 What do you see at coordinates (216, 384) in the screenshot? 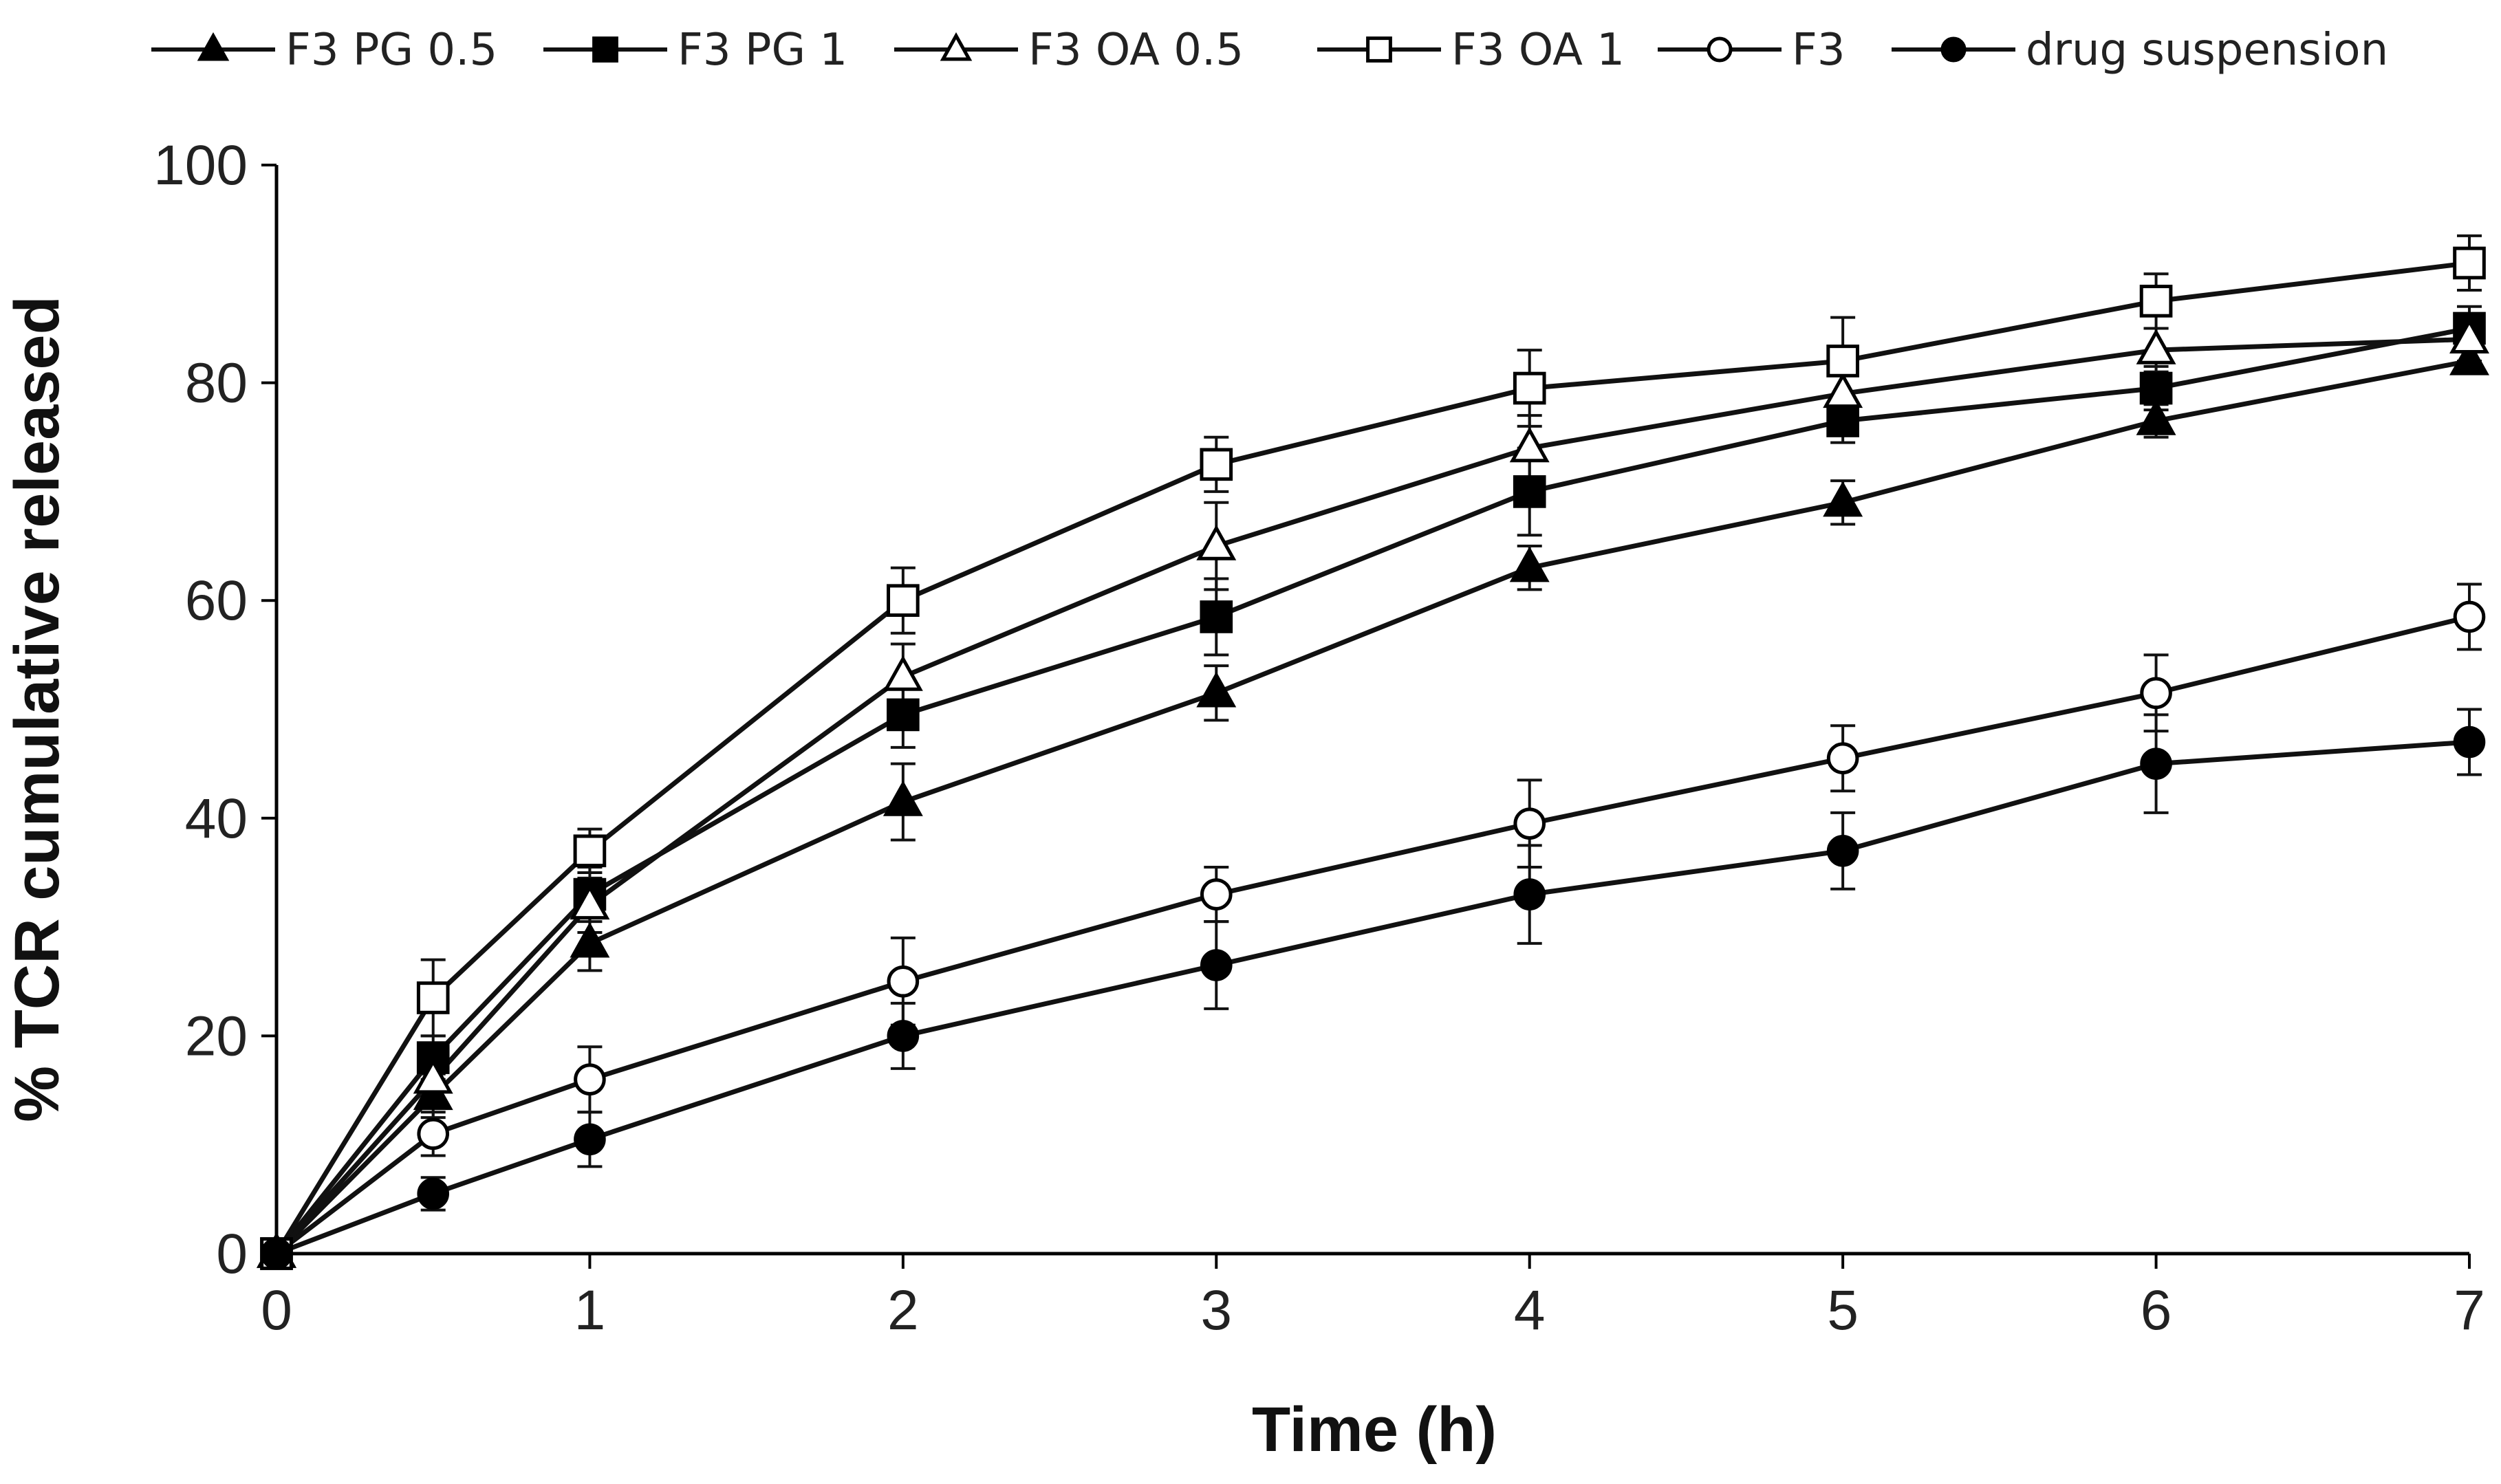
I see `y-tick-label: 80` at bounding box center [216, 384].